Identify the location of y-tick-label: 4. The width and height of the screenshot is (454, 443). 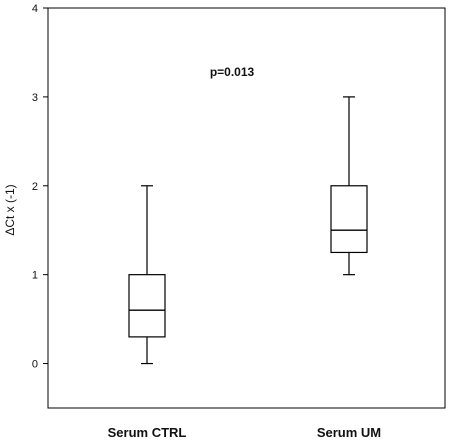
(35, 9).